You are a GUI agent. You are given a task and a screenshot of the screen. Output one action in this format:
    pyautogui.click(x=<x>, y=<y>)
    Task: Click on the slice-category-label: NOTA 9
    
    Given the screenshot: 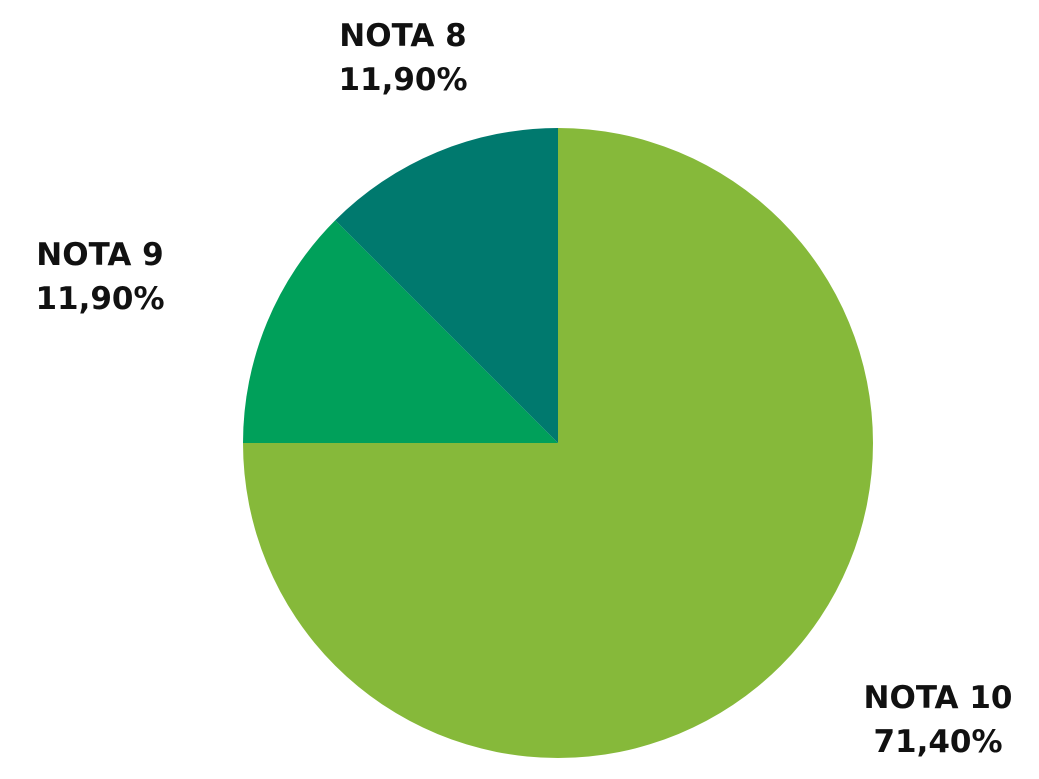 What is the action you would take?
    pyautogui.click(x=100, y=255)
    